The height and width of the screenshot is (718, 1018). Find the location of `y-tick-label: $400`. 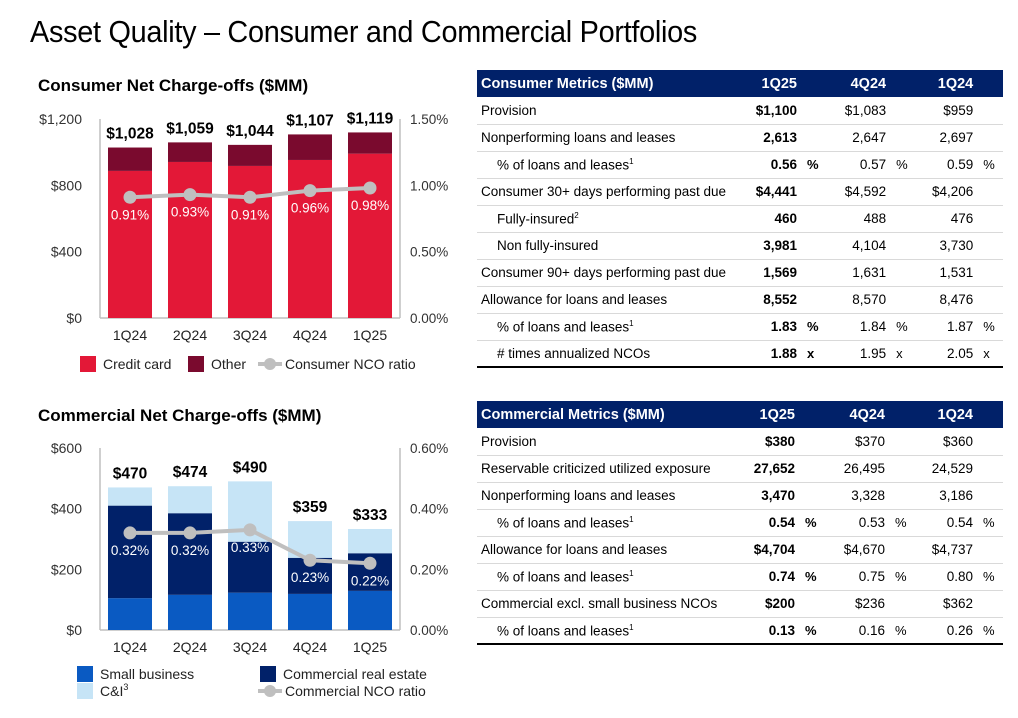

y-tick-label: $400 is located at coordinates (66, 252).